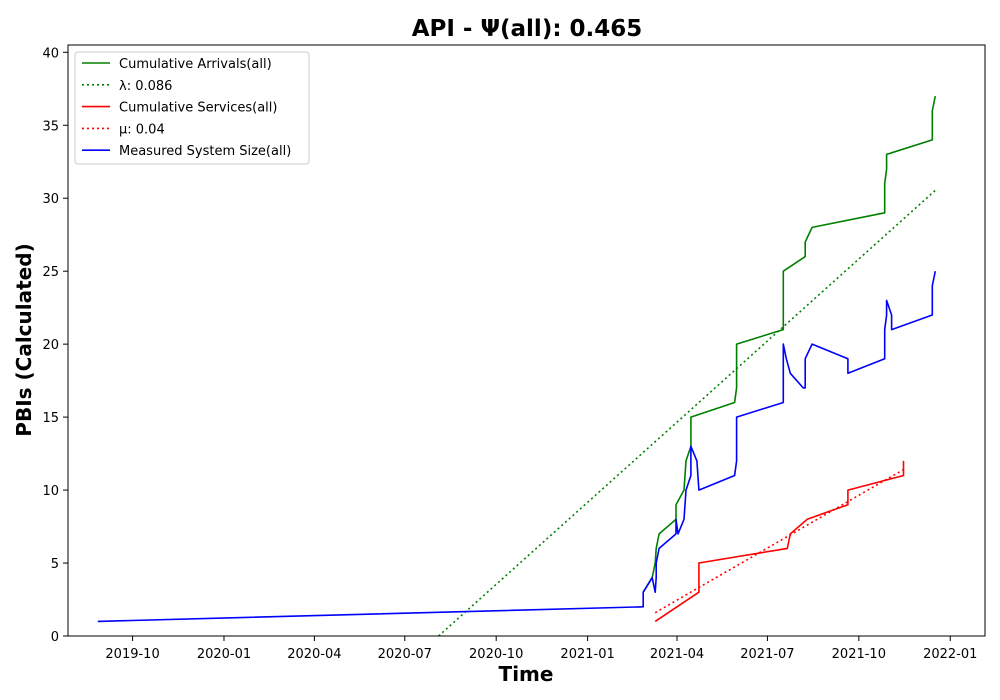 This screenshot has width=1000, height=700. What do you see at coordinates (50, 272) in the screenshot?
I see `y-tick-label: 25` at bounding box center [50, 272].